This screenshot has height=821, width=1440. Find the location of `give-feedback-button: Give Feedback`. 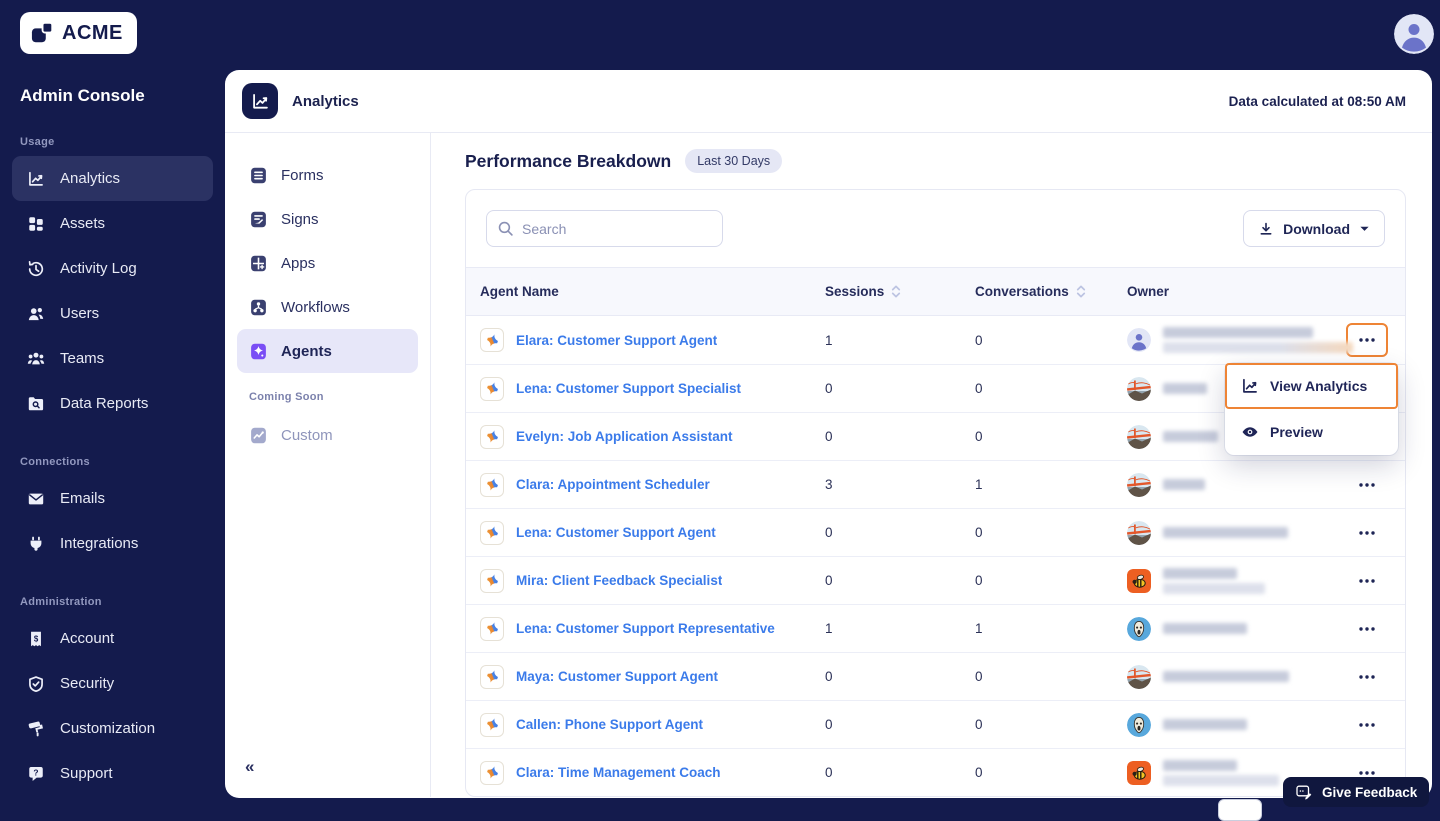

give-feedback-button: Give Feedback is located at coordinates (1356, 792).